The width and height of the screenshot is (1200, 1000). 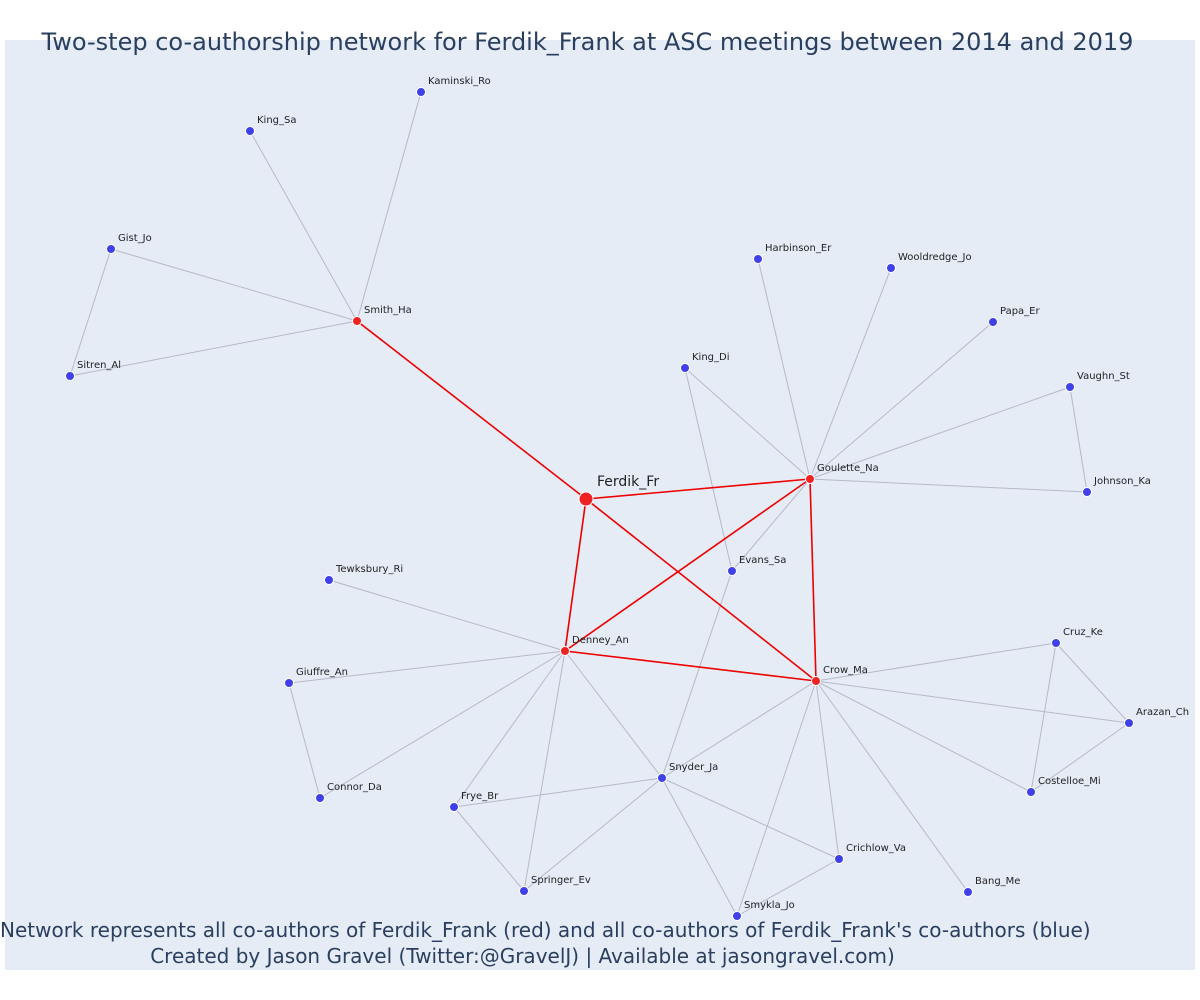 I want to click on node-label-Frye_Br: Frye_Br, so click(x=480, y=796).